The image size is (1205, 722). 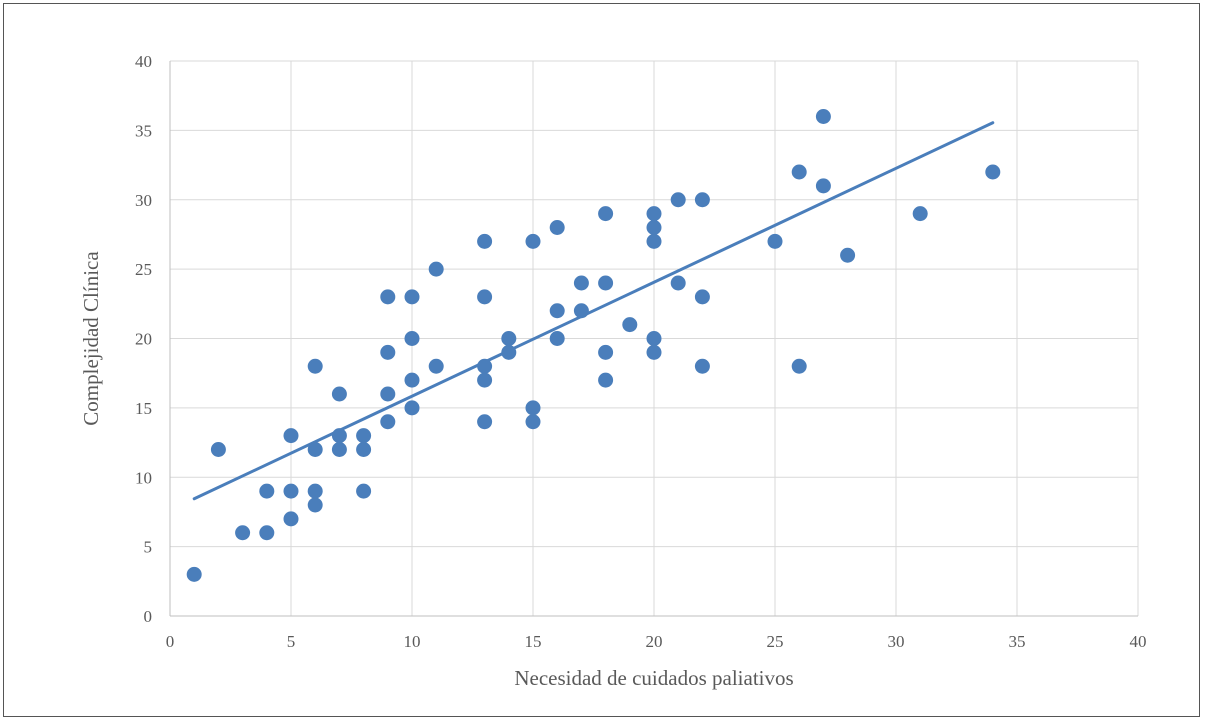 I want to click on x-tick-label: 40, so click(x=1138, y=641).